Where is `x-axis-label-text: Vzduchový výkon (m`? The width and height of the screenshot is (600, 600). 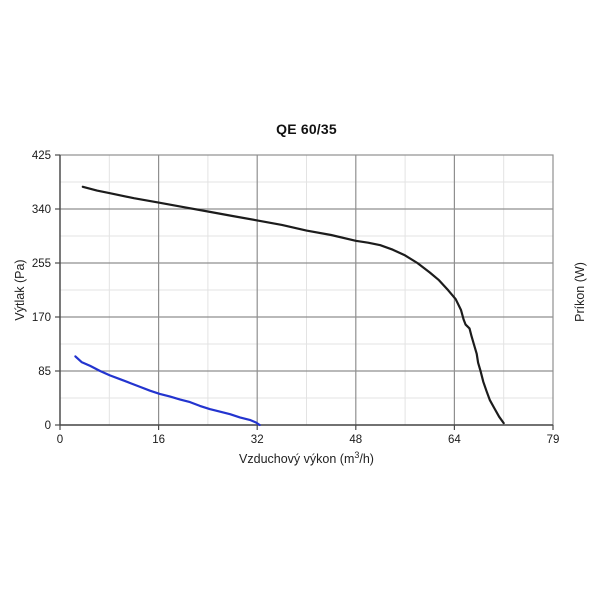 x-axis-label-text: Vzduchový výkon (m is located at coordinates (297, 459).